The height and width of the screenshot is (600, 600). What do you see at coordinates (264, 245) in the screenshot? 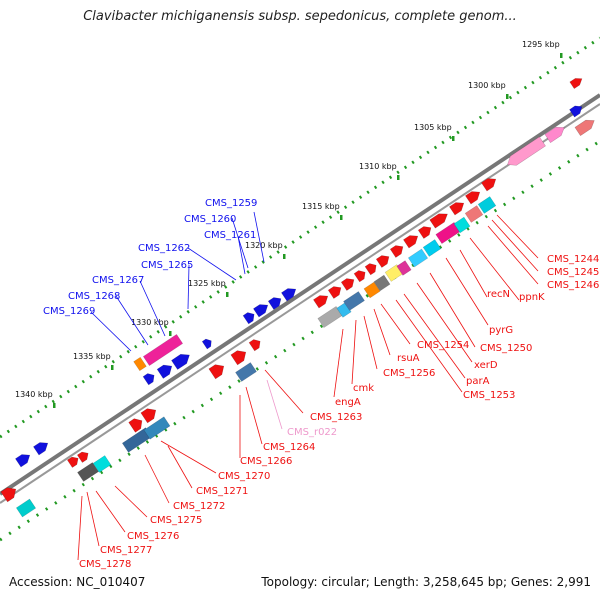
I see `kbp-label: 1320 kbp` at bounding box center [264, 245].